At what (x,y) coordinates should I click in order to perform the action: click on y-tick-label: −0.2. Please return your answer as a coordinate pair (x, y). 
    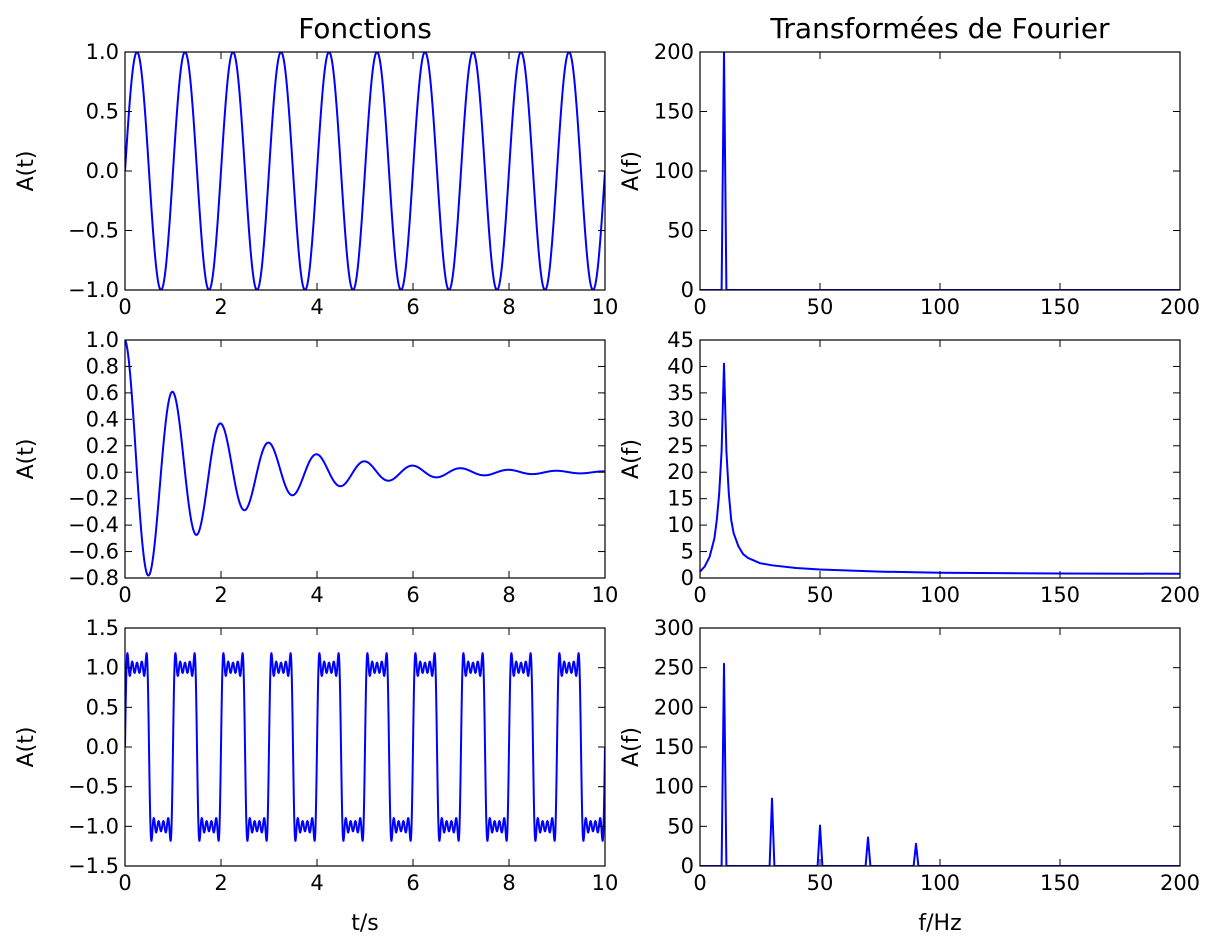
    Looking at the image, I should click on (93, 499).